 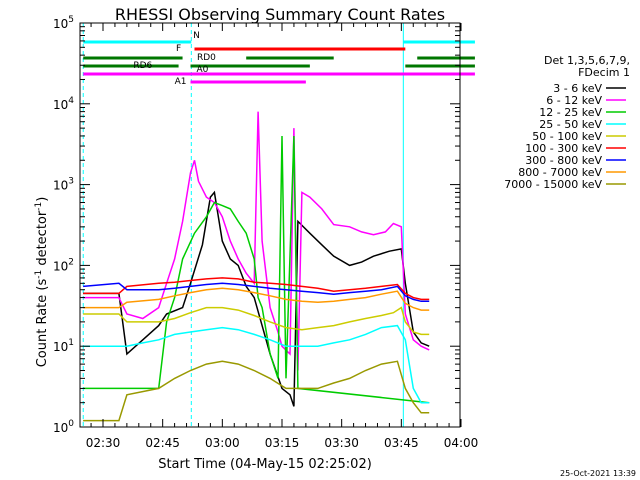 I want to click on legend-label-300-800-kev: 300 - 800 keV, so click(x=563, y=160).